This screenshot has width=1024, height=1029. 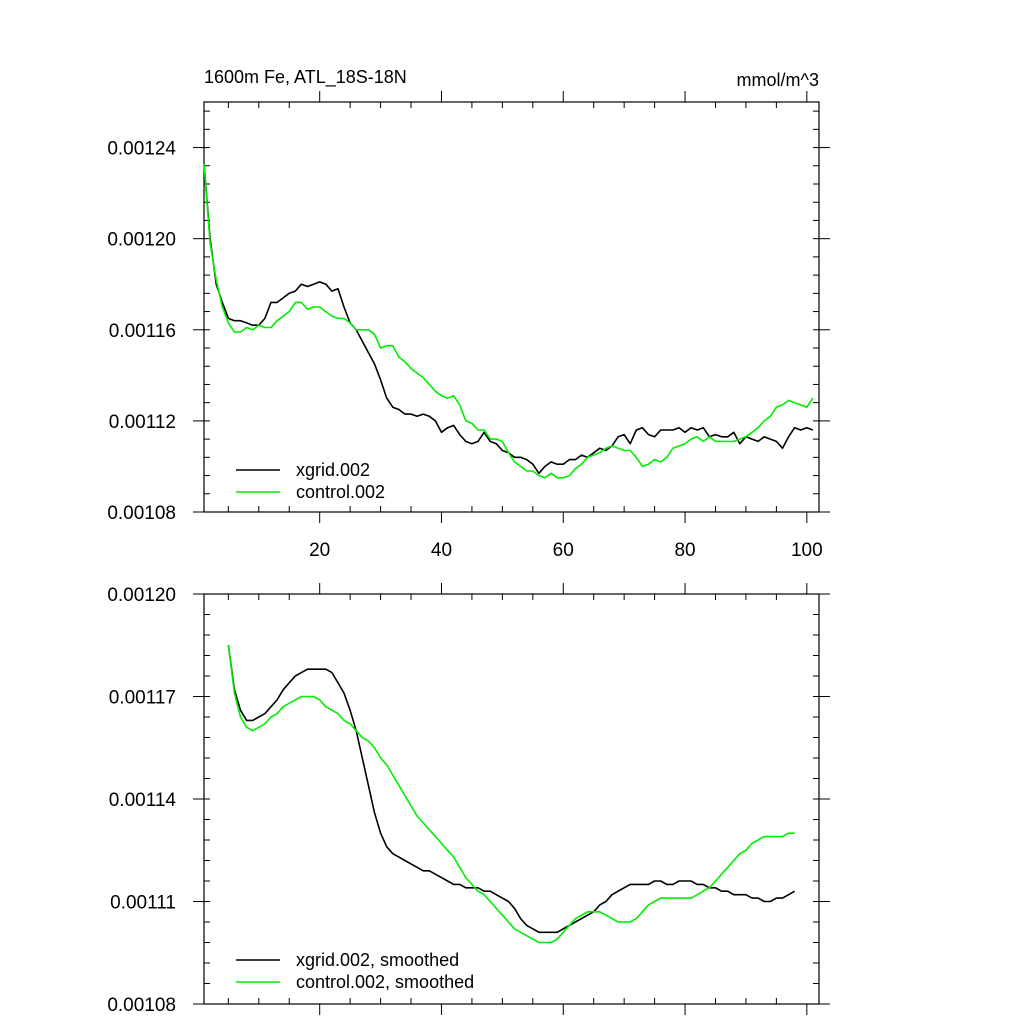 I want to click on legend-label-xgrid-smoothed: xgrid.002, smoothed, so click(x=377, y=960).